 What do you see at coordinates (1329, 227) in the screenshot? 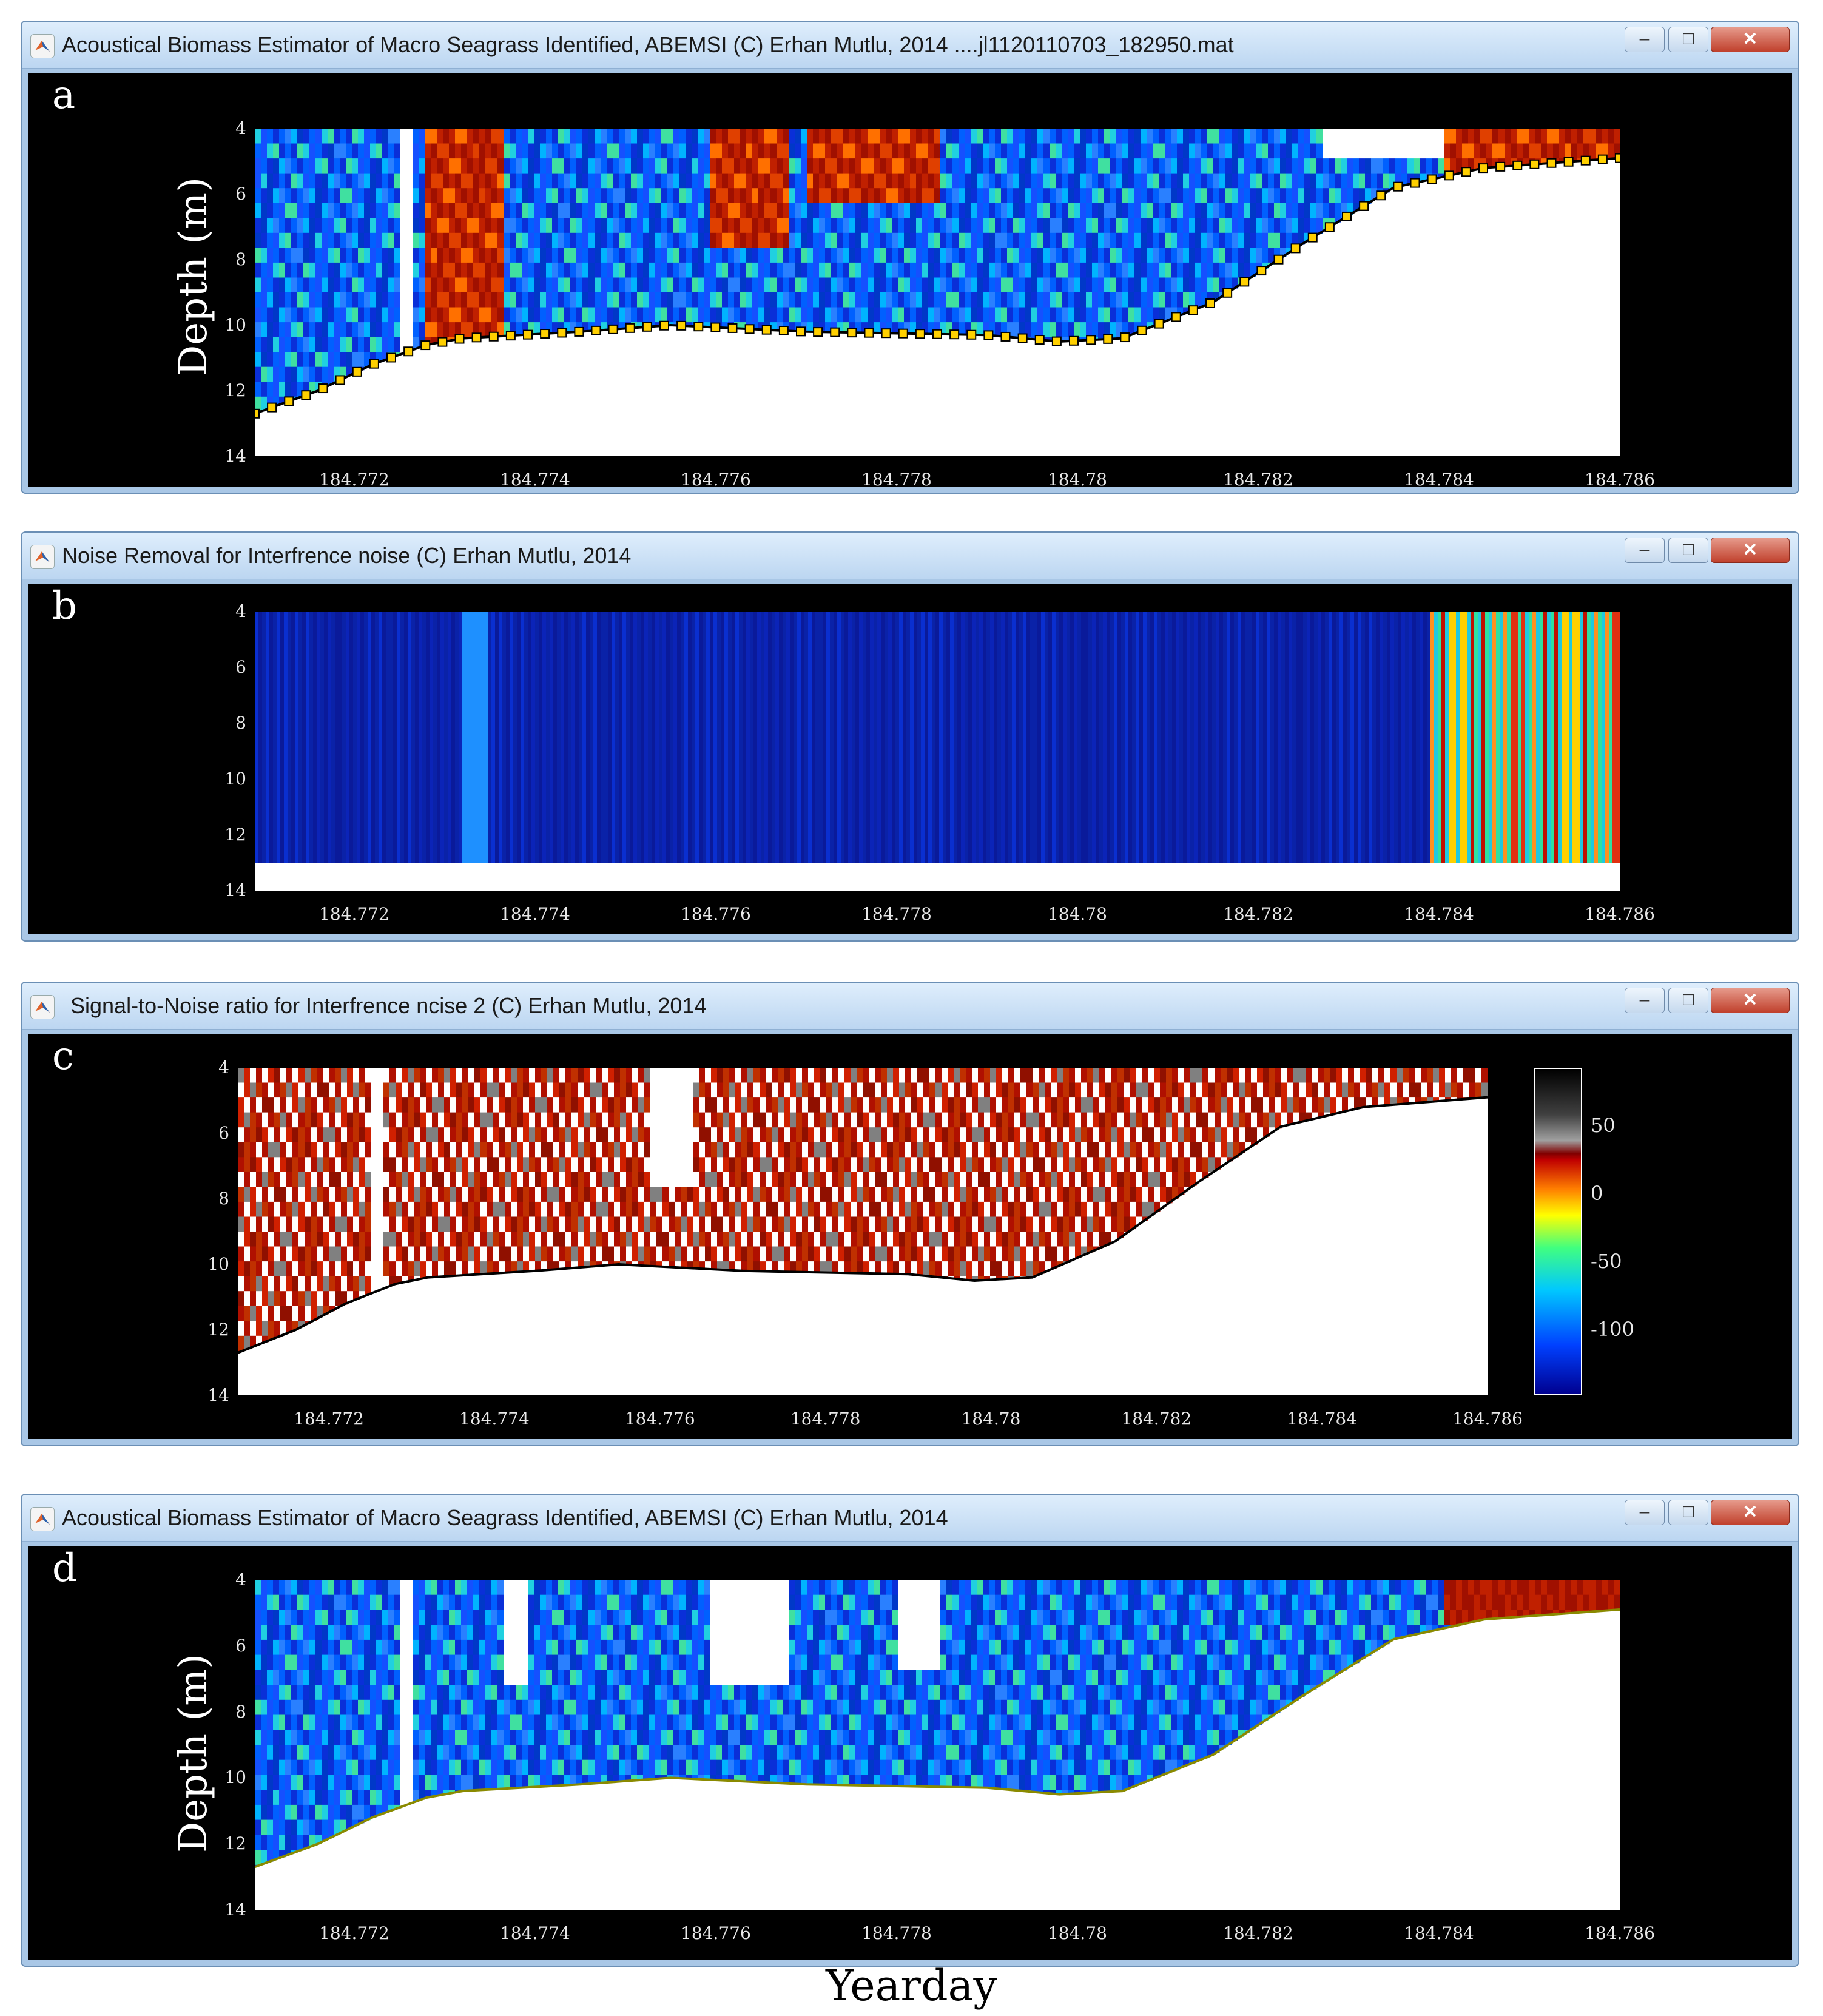
I see `bottom-marker` at bounding box center [1329, 227].